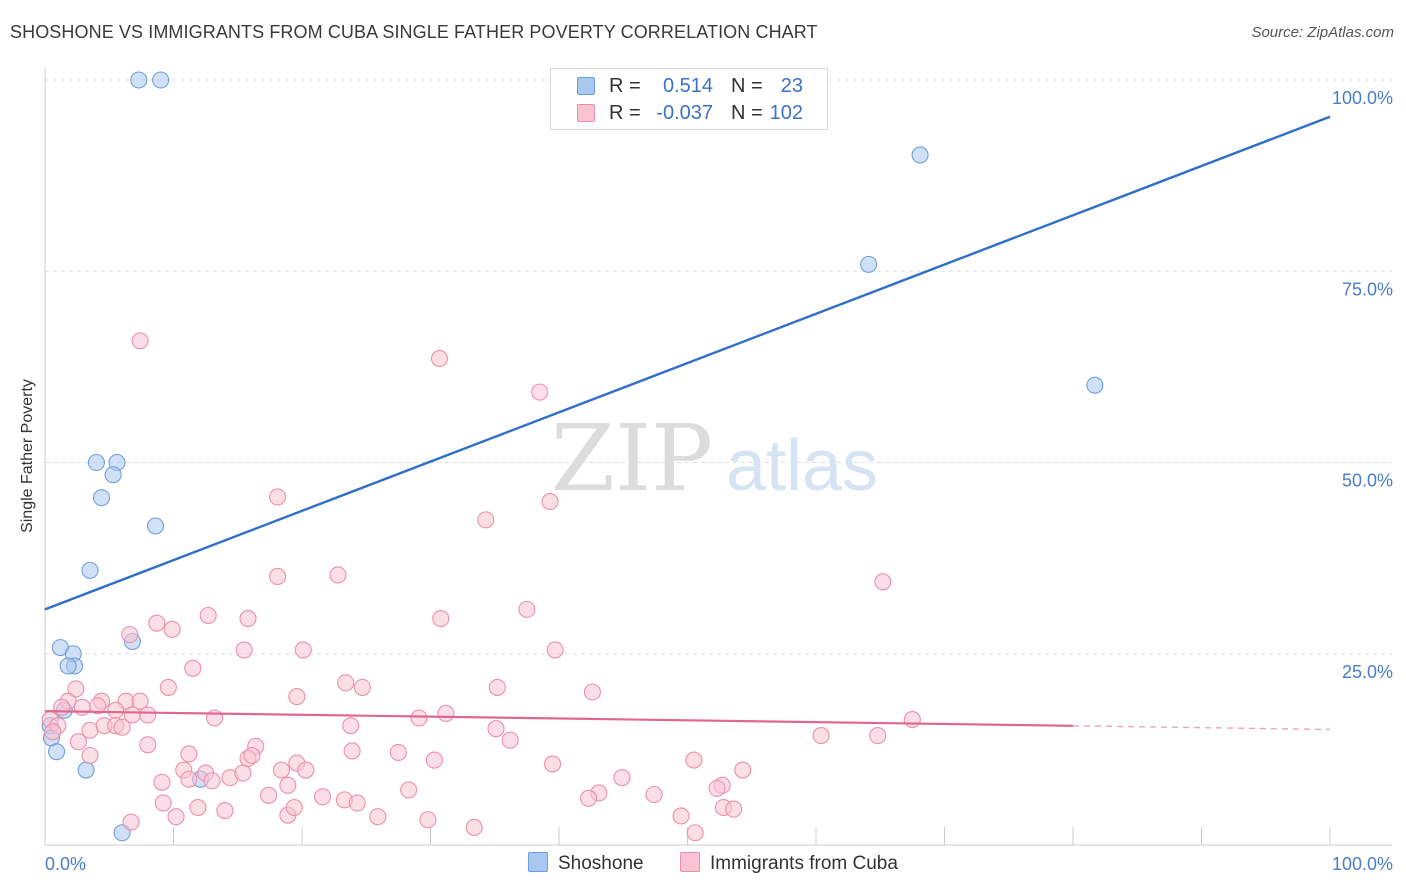  I want to click on series-legend: Shoshone Immigrants from Cuba, so click(703, 865).